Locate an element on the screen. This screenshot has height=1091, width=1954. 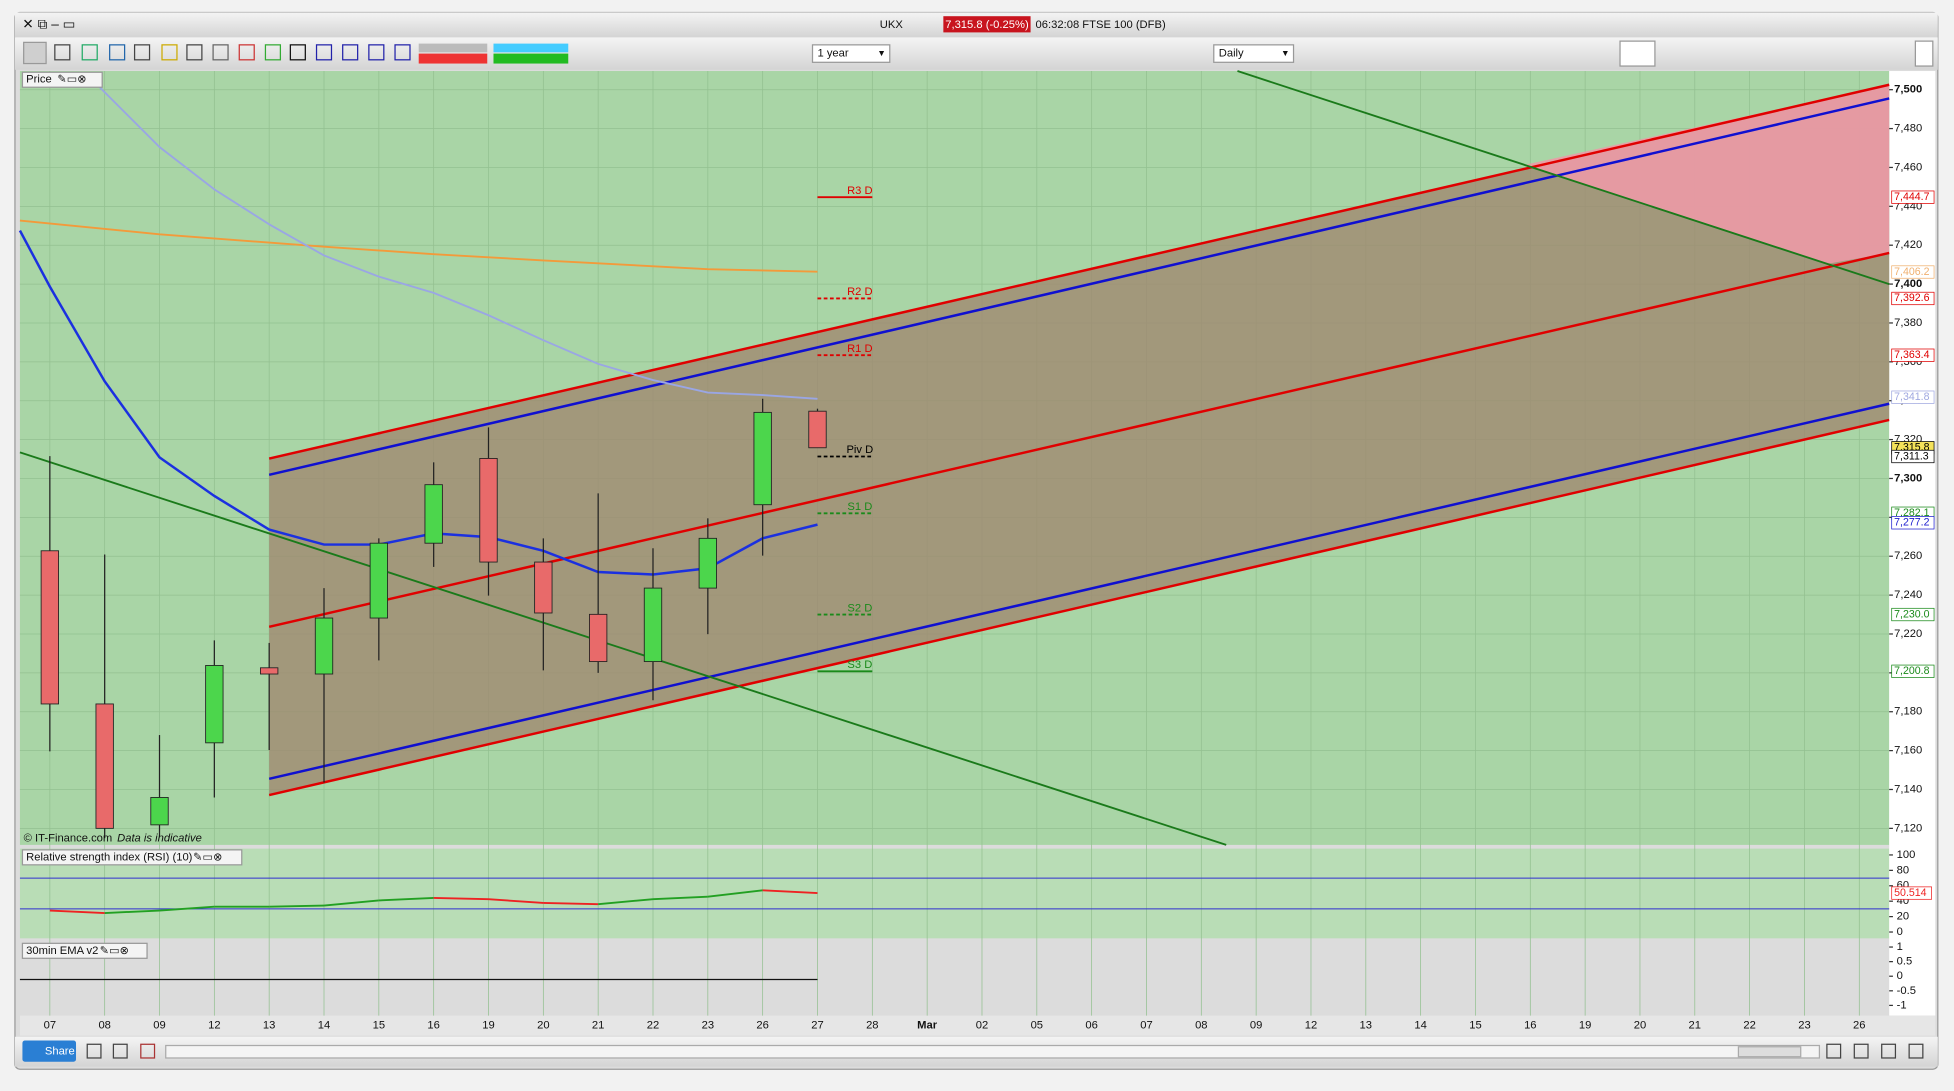
x-tick-label: Mar is located at coordinates (927, 1026).